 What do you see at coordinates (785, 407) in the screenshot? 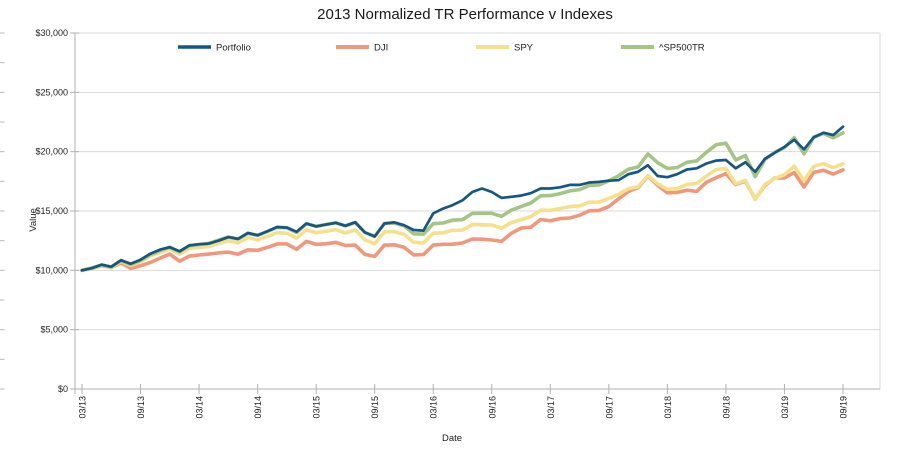
I see `x-tick-label: 03/19` at bounding box center [785, 407].